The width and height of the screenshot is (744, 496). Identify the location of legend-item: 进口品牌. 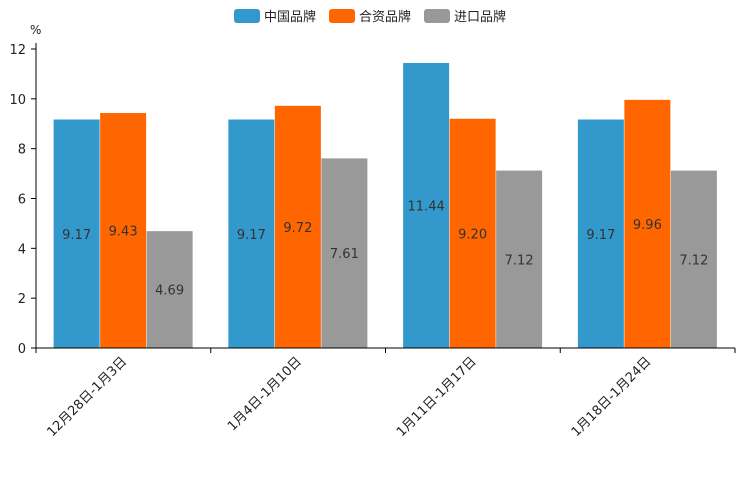
(465, 17).